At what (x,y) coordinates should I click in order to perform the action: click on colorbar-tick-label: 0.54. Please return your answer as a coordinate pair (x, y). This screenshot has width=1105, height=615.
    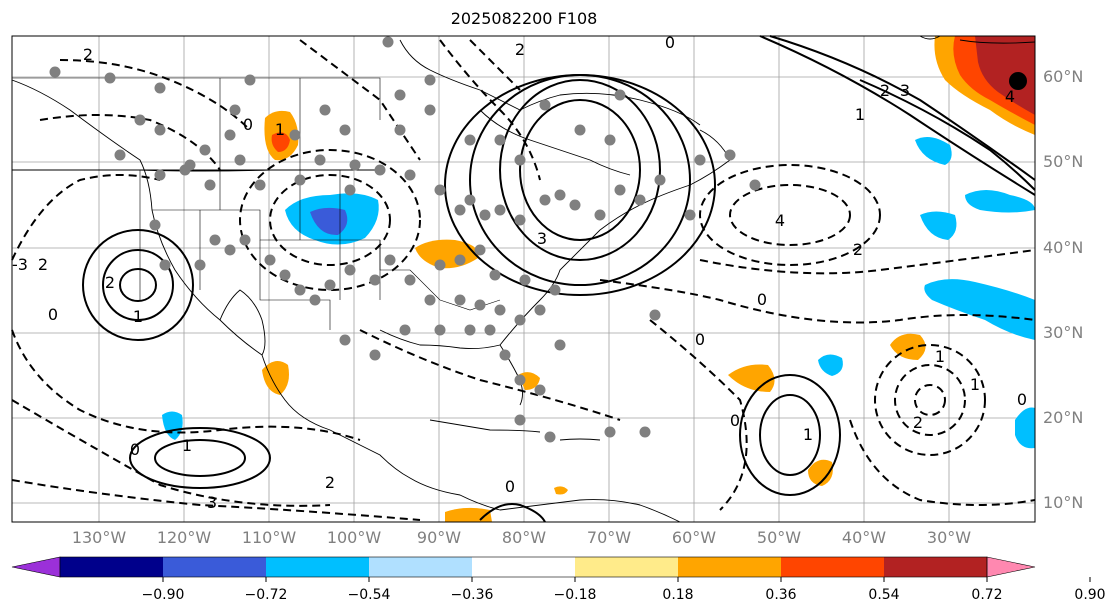
    Looking at the image, I should click on (884, 595).